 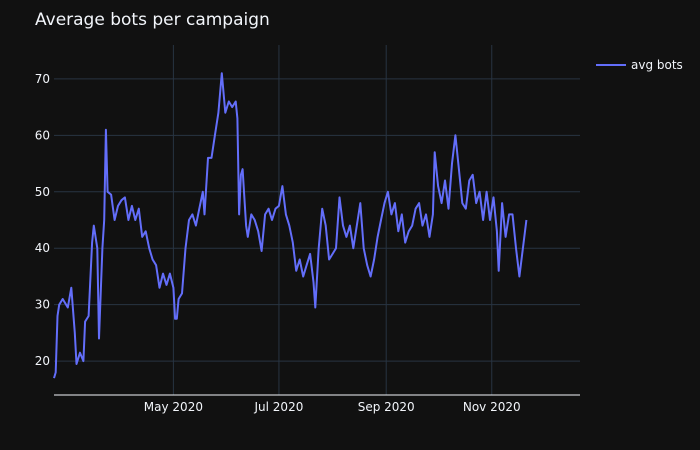 I want to click on legend: avg bots, so click(x=639, y=65).